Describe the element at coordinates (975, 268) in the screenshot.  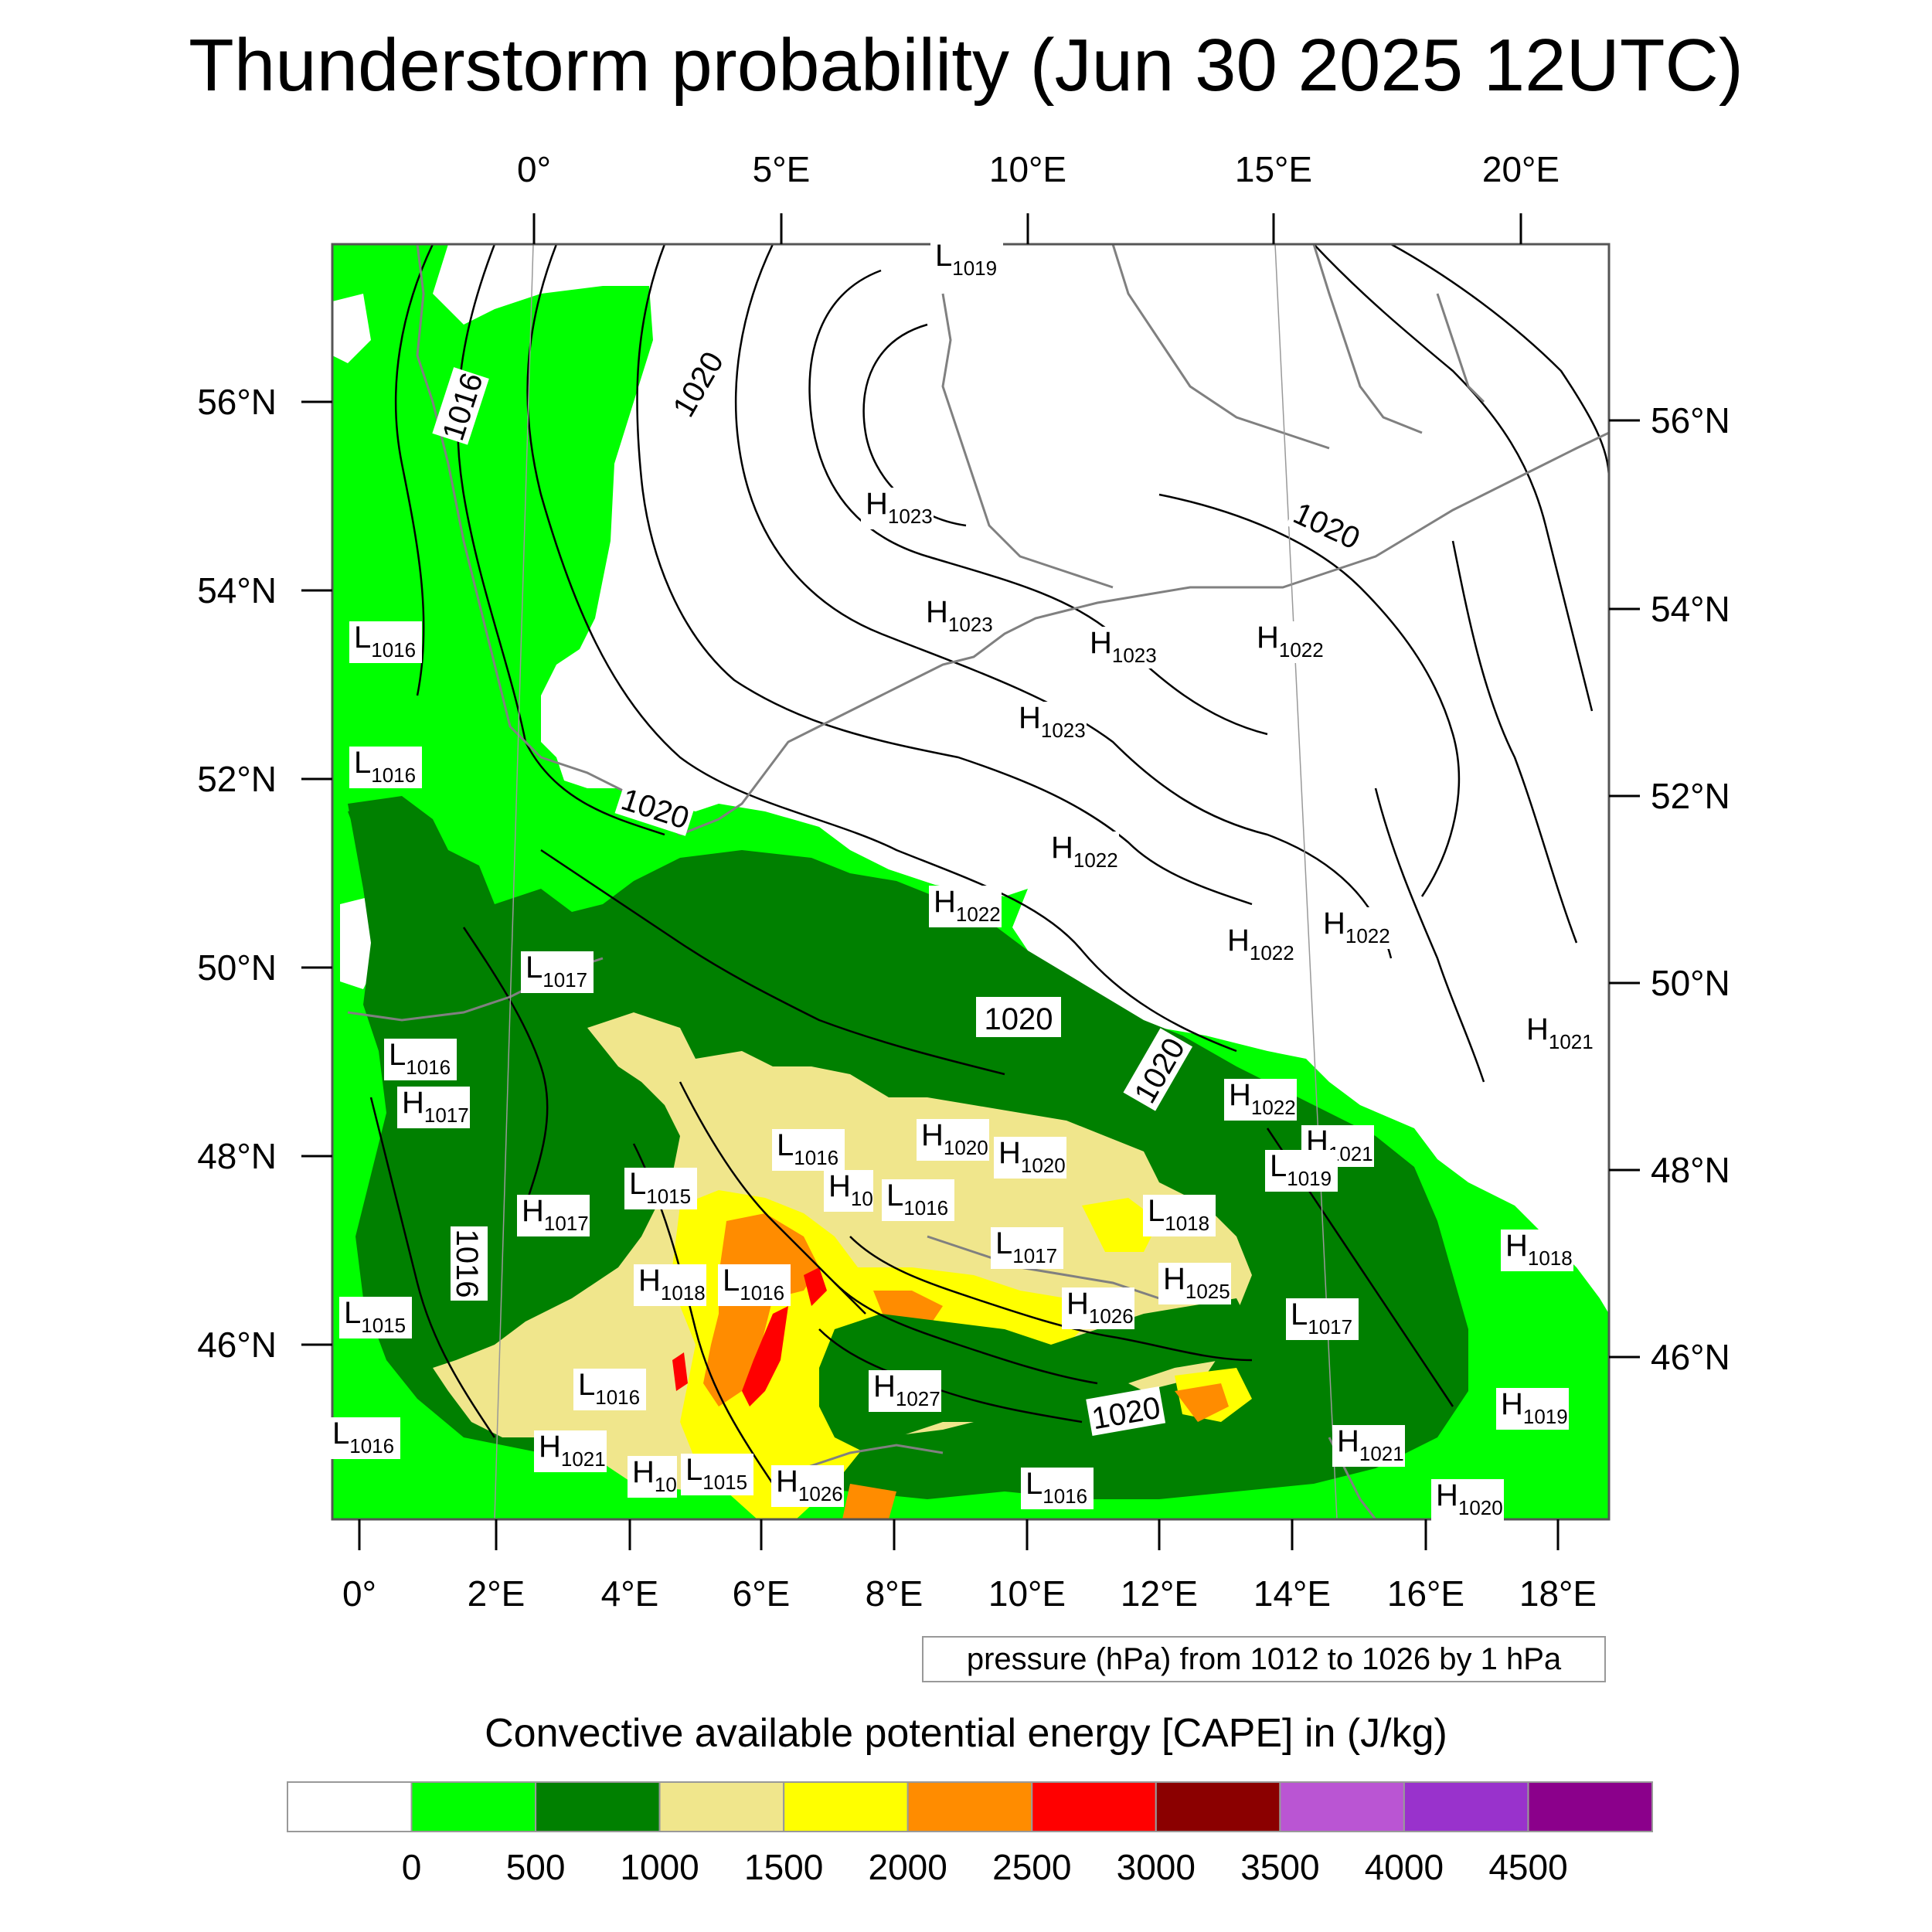
I see `pressure-center-value: 1019` at that location.